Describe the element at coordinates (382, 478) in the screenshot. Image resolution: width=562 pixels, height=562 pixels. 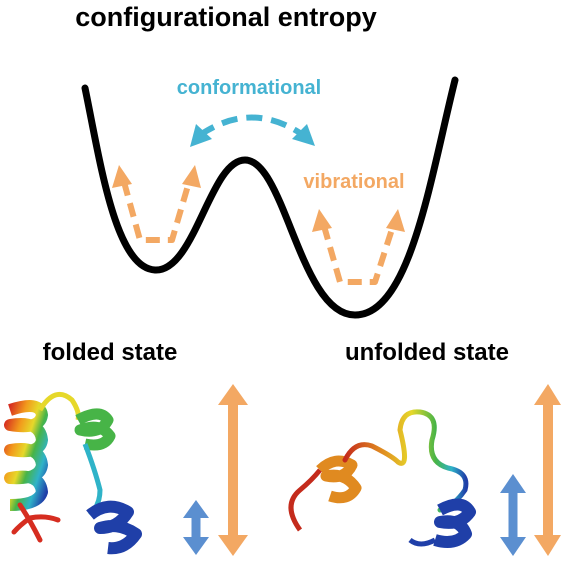
I see `unfolded-protein-icon` at that location.